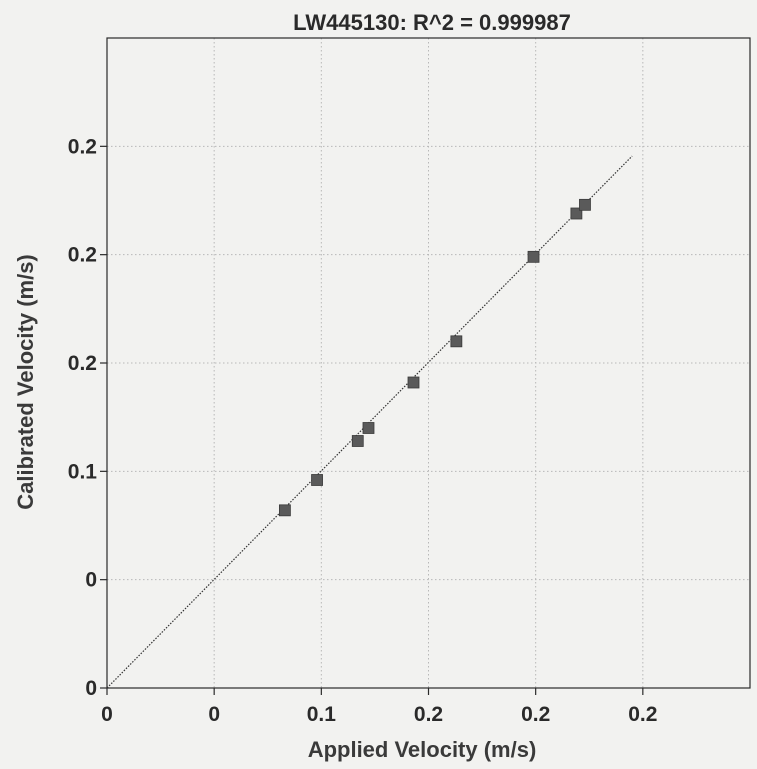  I want to click on x-tick-label-3: 0.2, so click(428, 714).